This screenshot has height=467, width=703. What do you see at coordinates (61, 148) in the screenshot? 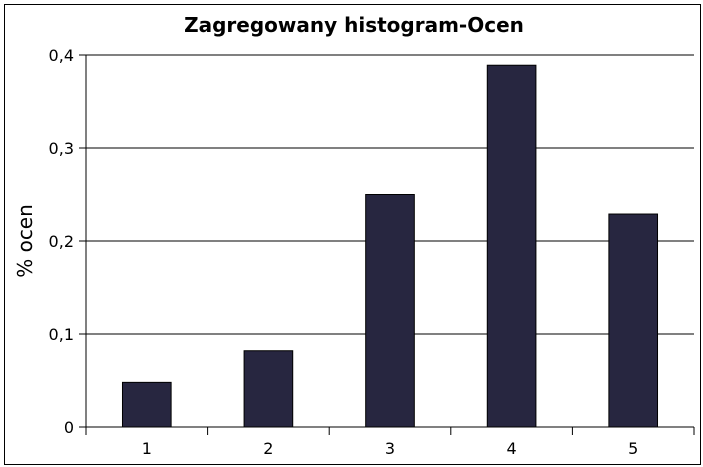
I see `y-tick-label: 0,3` at bounding box center [61, 148].